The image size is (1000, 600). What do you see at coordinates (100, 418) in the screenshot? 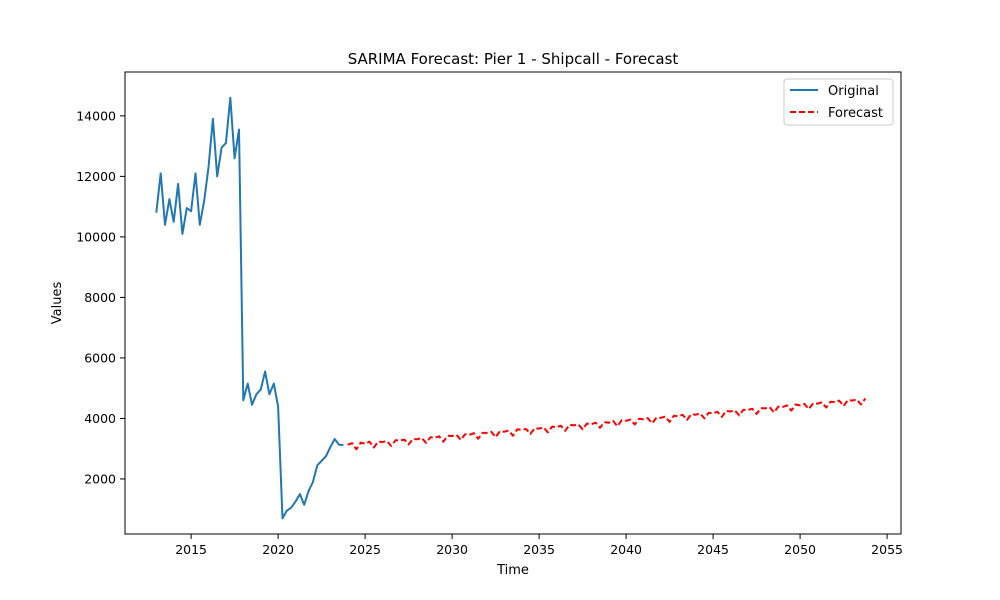
I see `y-tick-label-4000: 4000` at bounding box center [100, 418].